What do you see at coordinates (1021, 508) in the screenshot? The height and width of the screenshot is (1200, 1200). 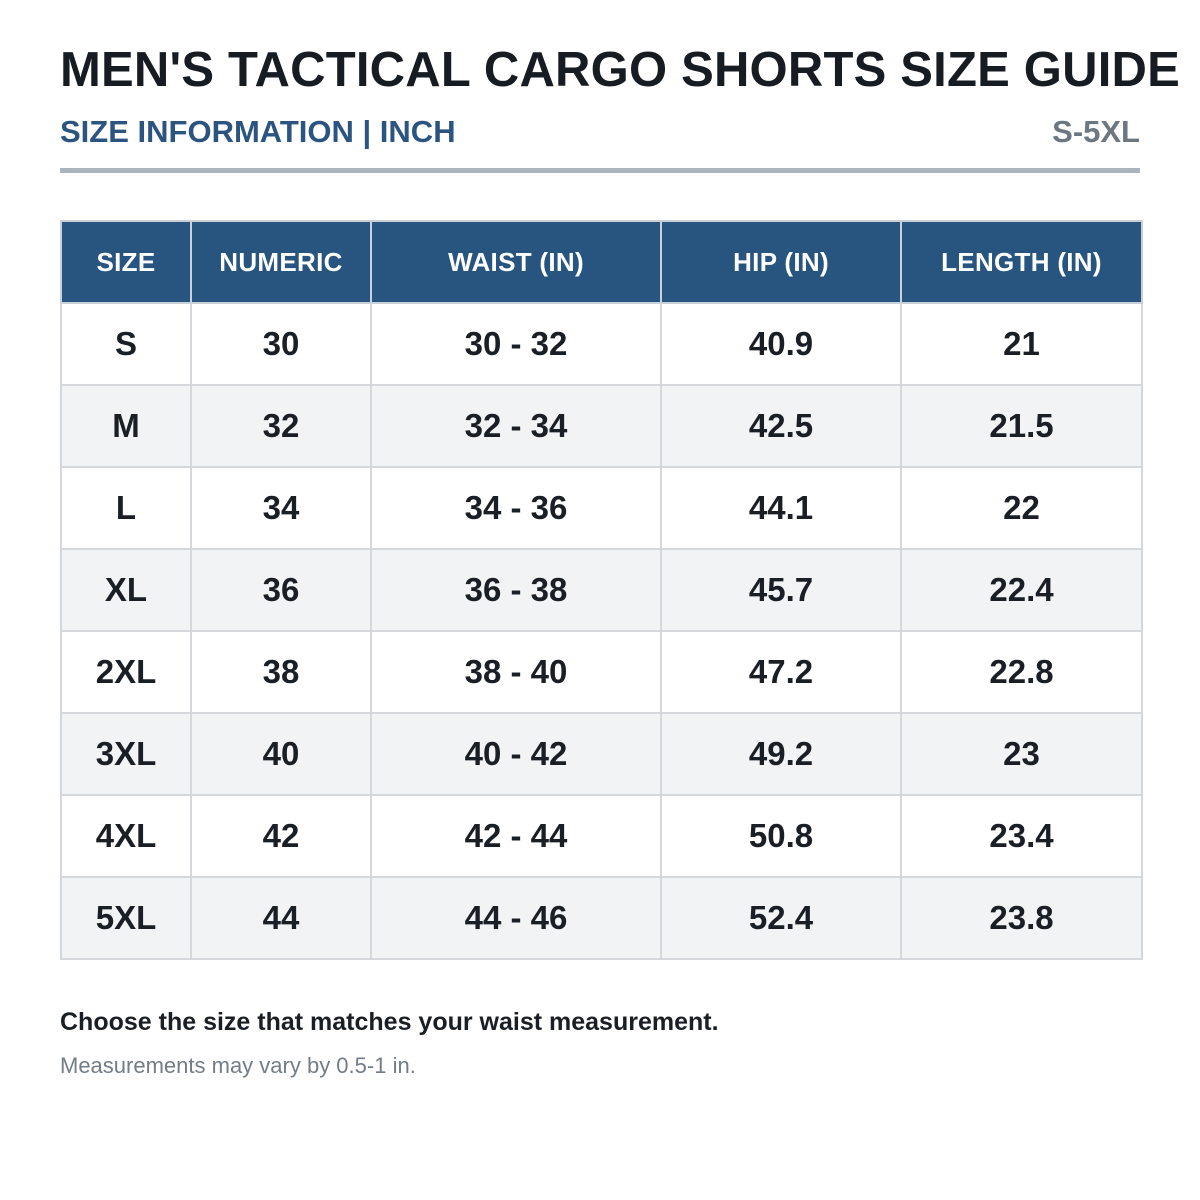 I see `length-cell: 22` at bounding box center [1021, 508].